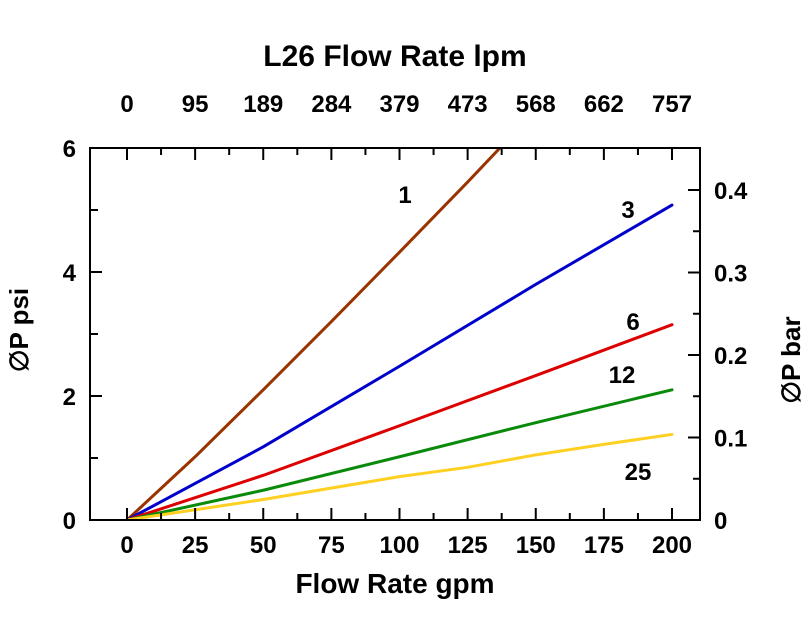 The image size is (808, 636). Describe the element at coordinates (468, 104) in the screenshot. I see `x-tick-label-top: 473` at that location.